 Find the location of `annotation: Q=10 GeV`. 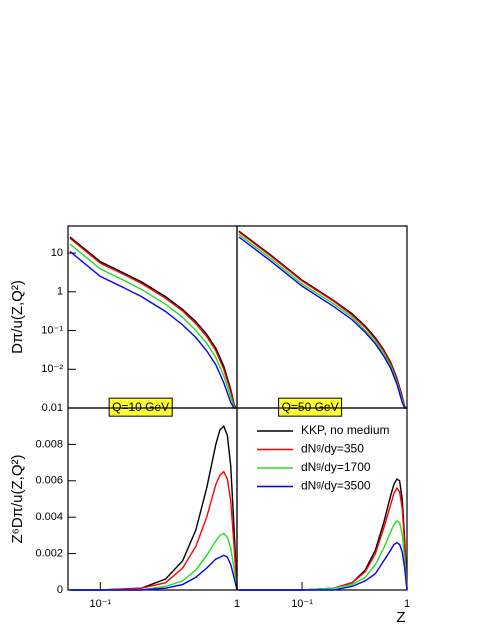

annotation: Q=10 GeV is located at coordinates (140, 407).